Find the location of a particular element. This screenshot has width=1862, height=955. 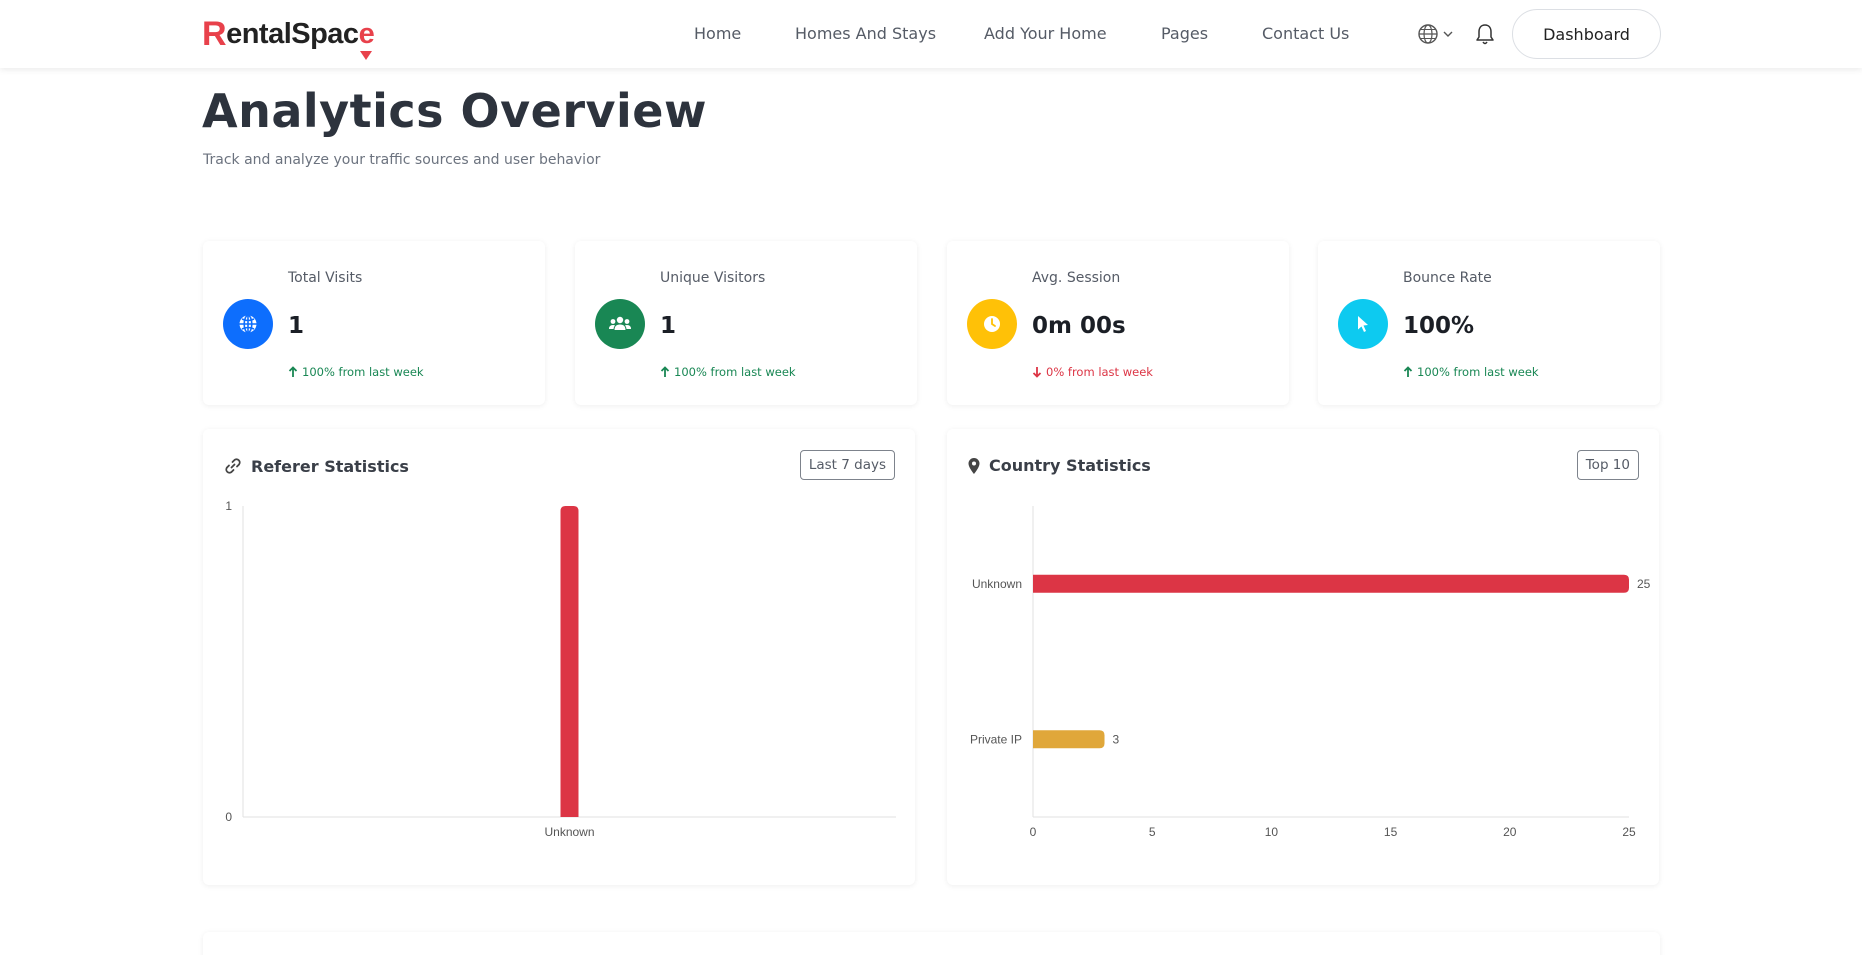

map-pin-icon is located at coordinates (974, 465).